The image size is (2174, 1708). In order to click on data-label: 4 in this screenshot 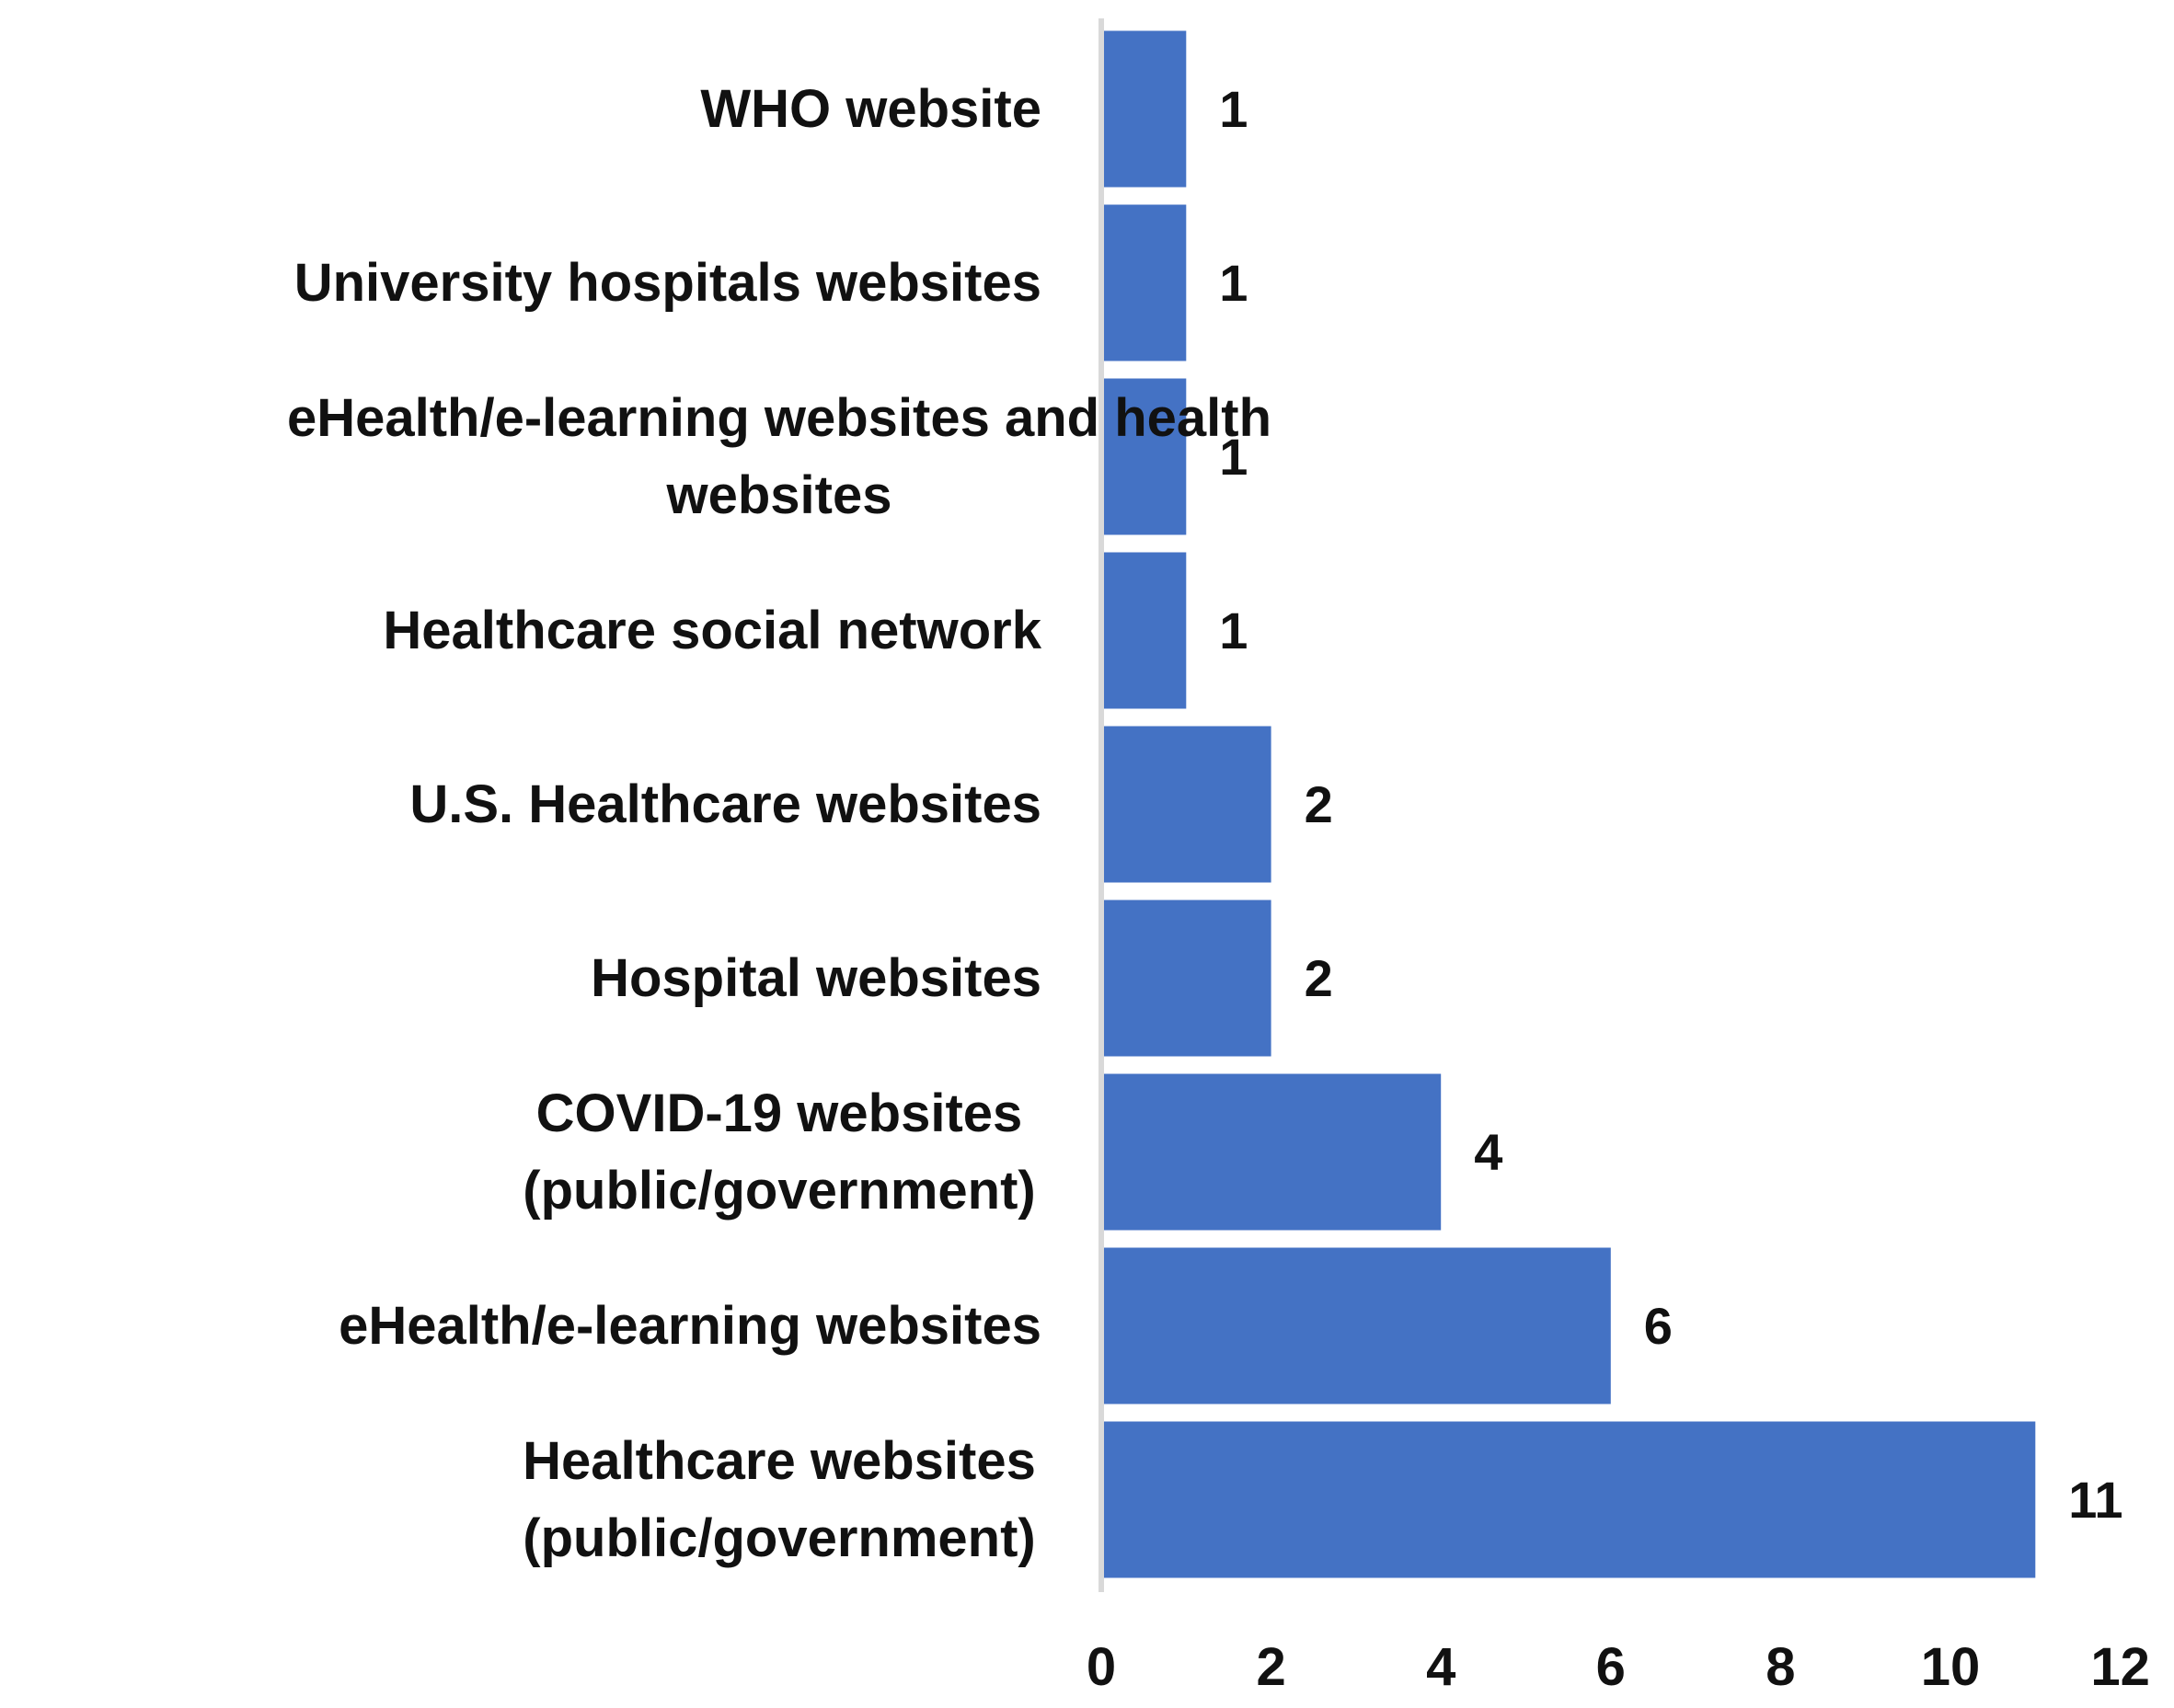, I will do `click(1488, 1152)`.